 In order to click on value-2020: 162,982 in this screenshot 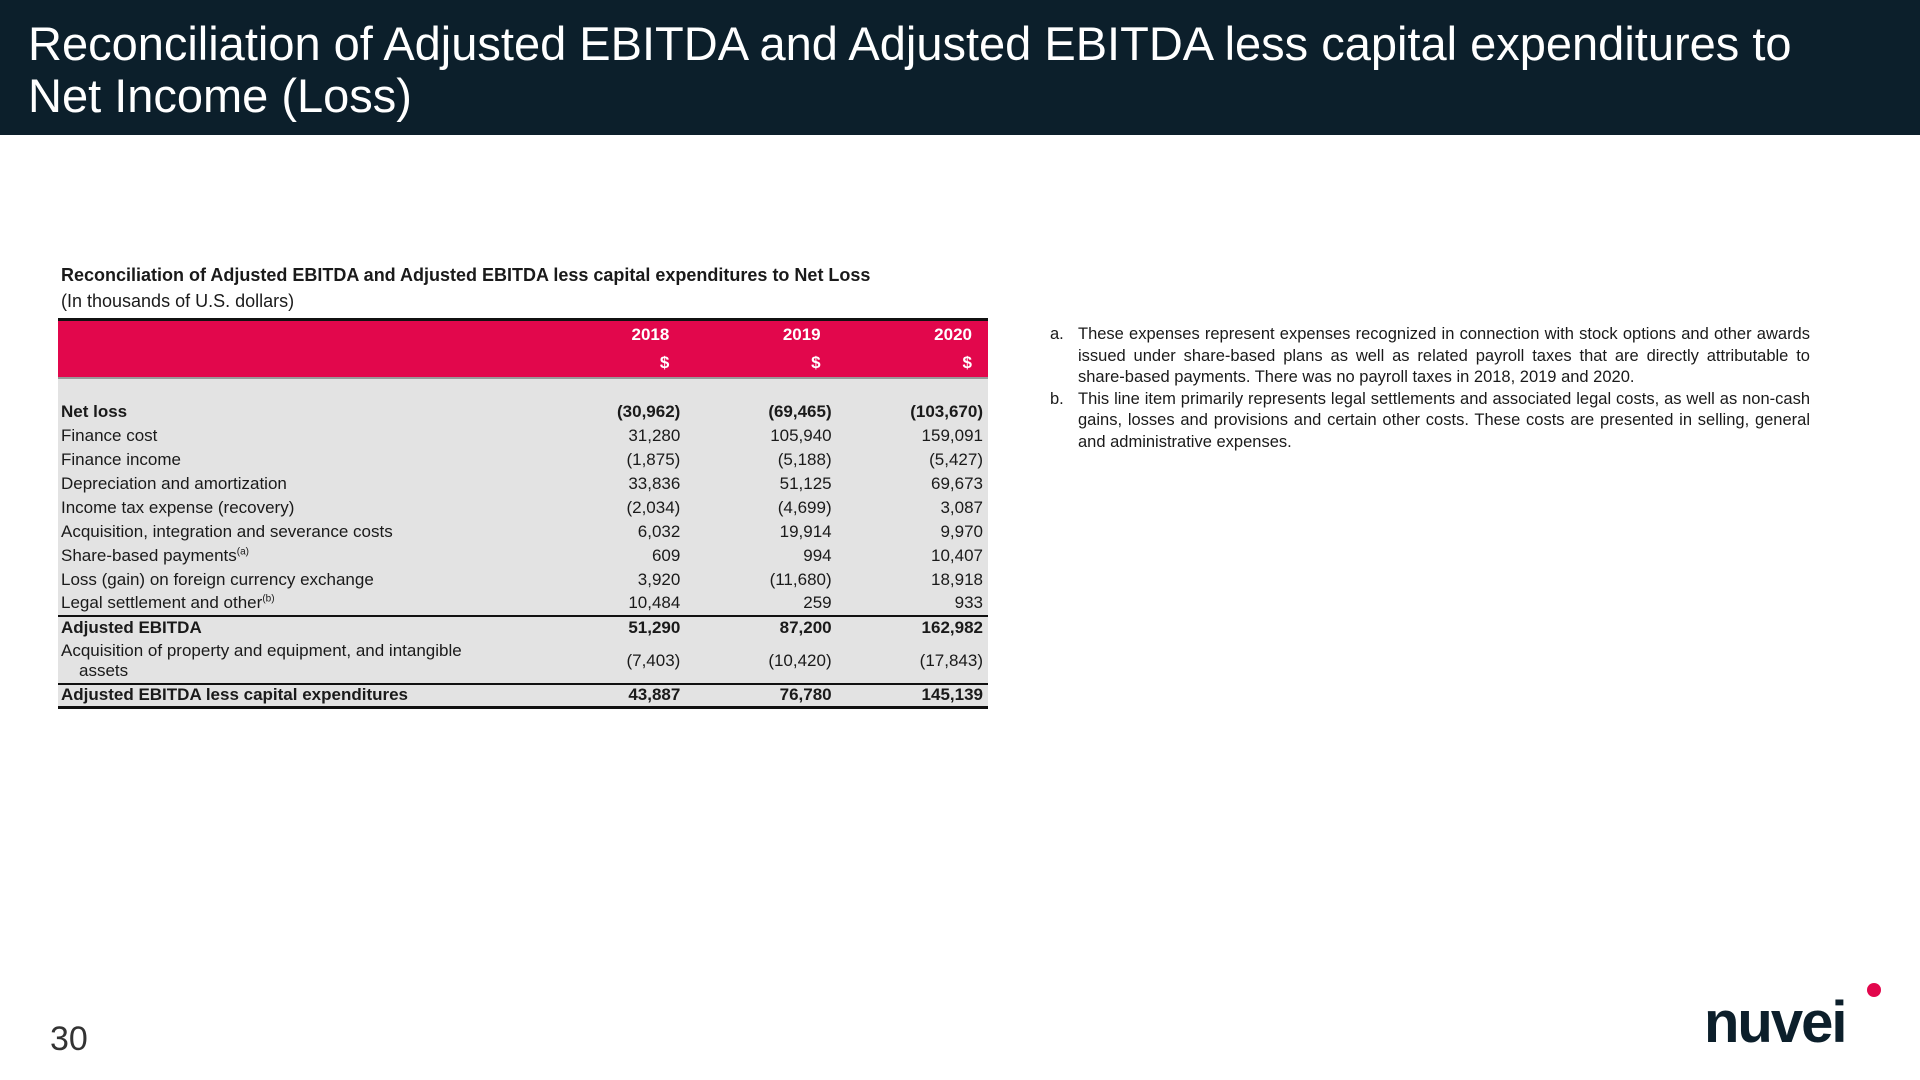, I will do `click(912, 627)`.